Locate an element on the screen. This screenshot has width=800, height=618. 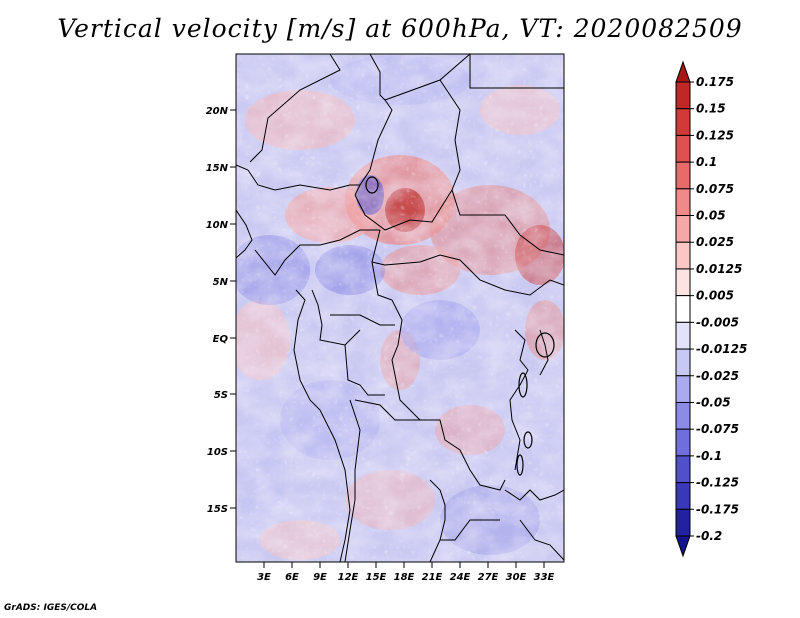
colorbar-label: 0.075 is located at coordinates (715, 189).